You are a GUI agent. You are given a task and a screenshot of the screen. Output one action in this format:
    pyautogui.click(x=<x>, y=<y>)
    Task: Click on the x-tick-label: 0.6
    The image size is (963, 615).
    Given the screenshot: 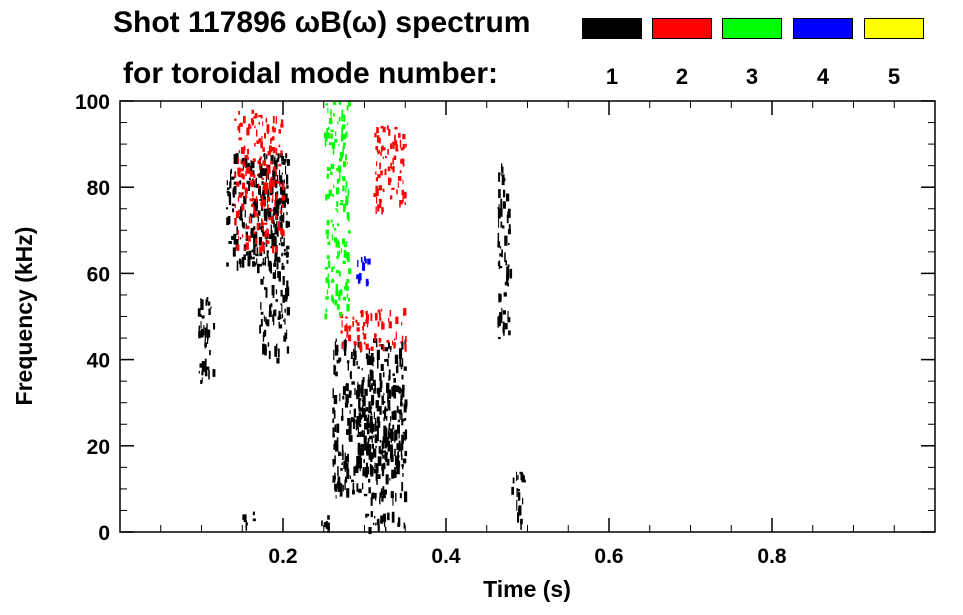 What is the action you would take?
    pyautogui.click(x=608, y=556)
    